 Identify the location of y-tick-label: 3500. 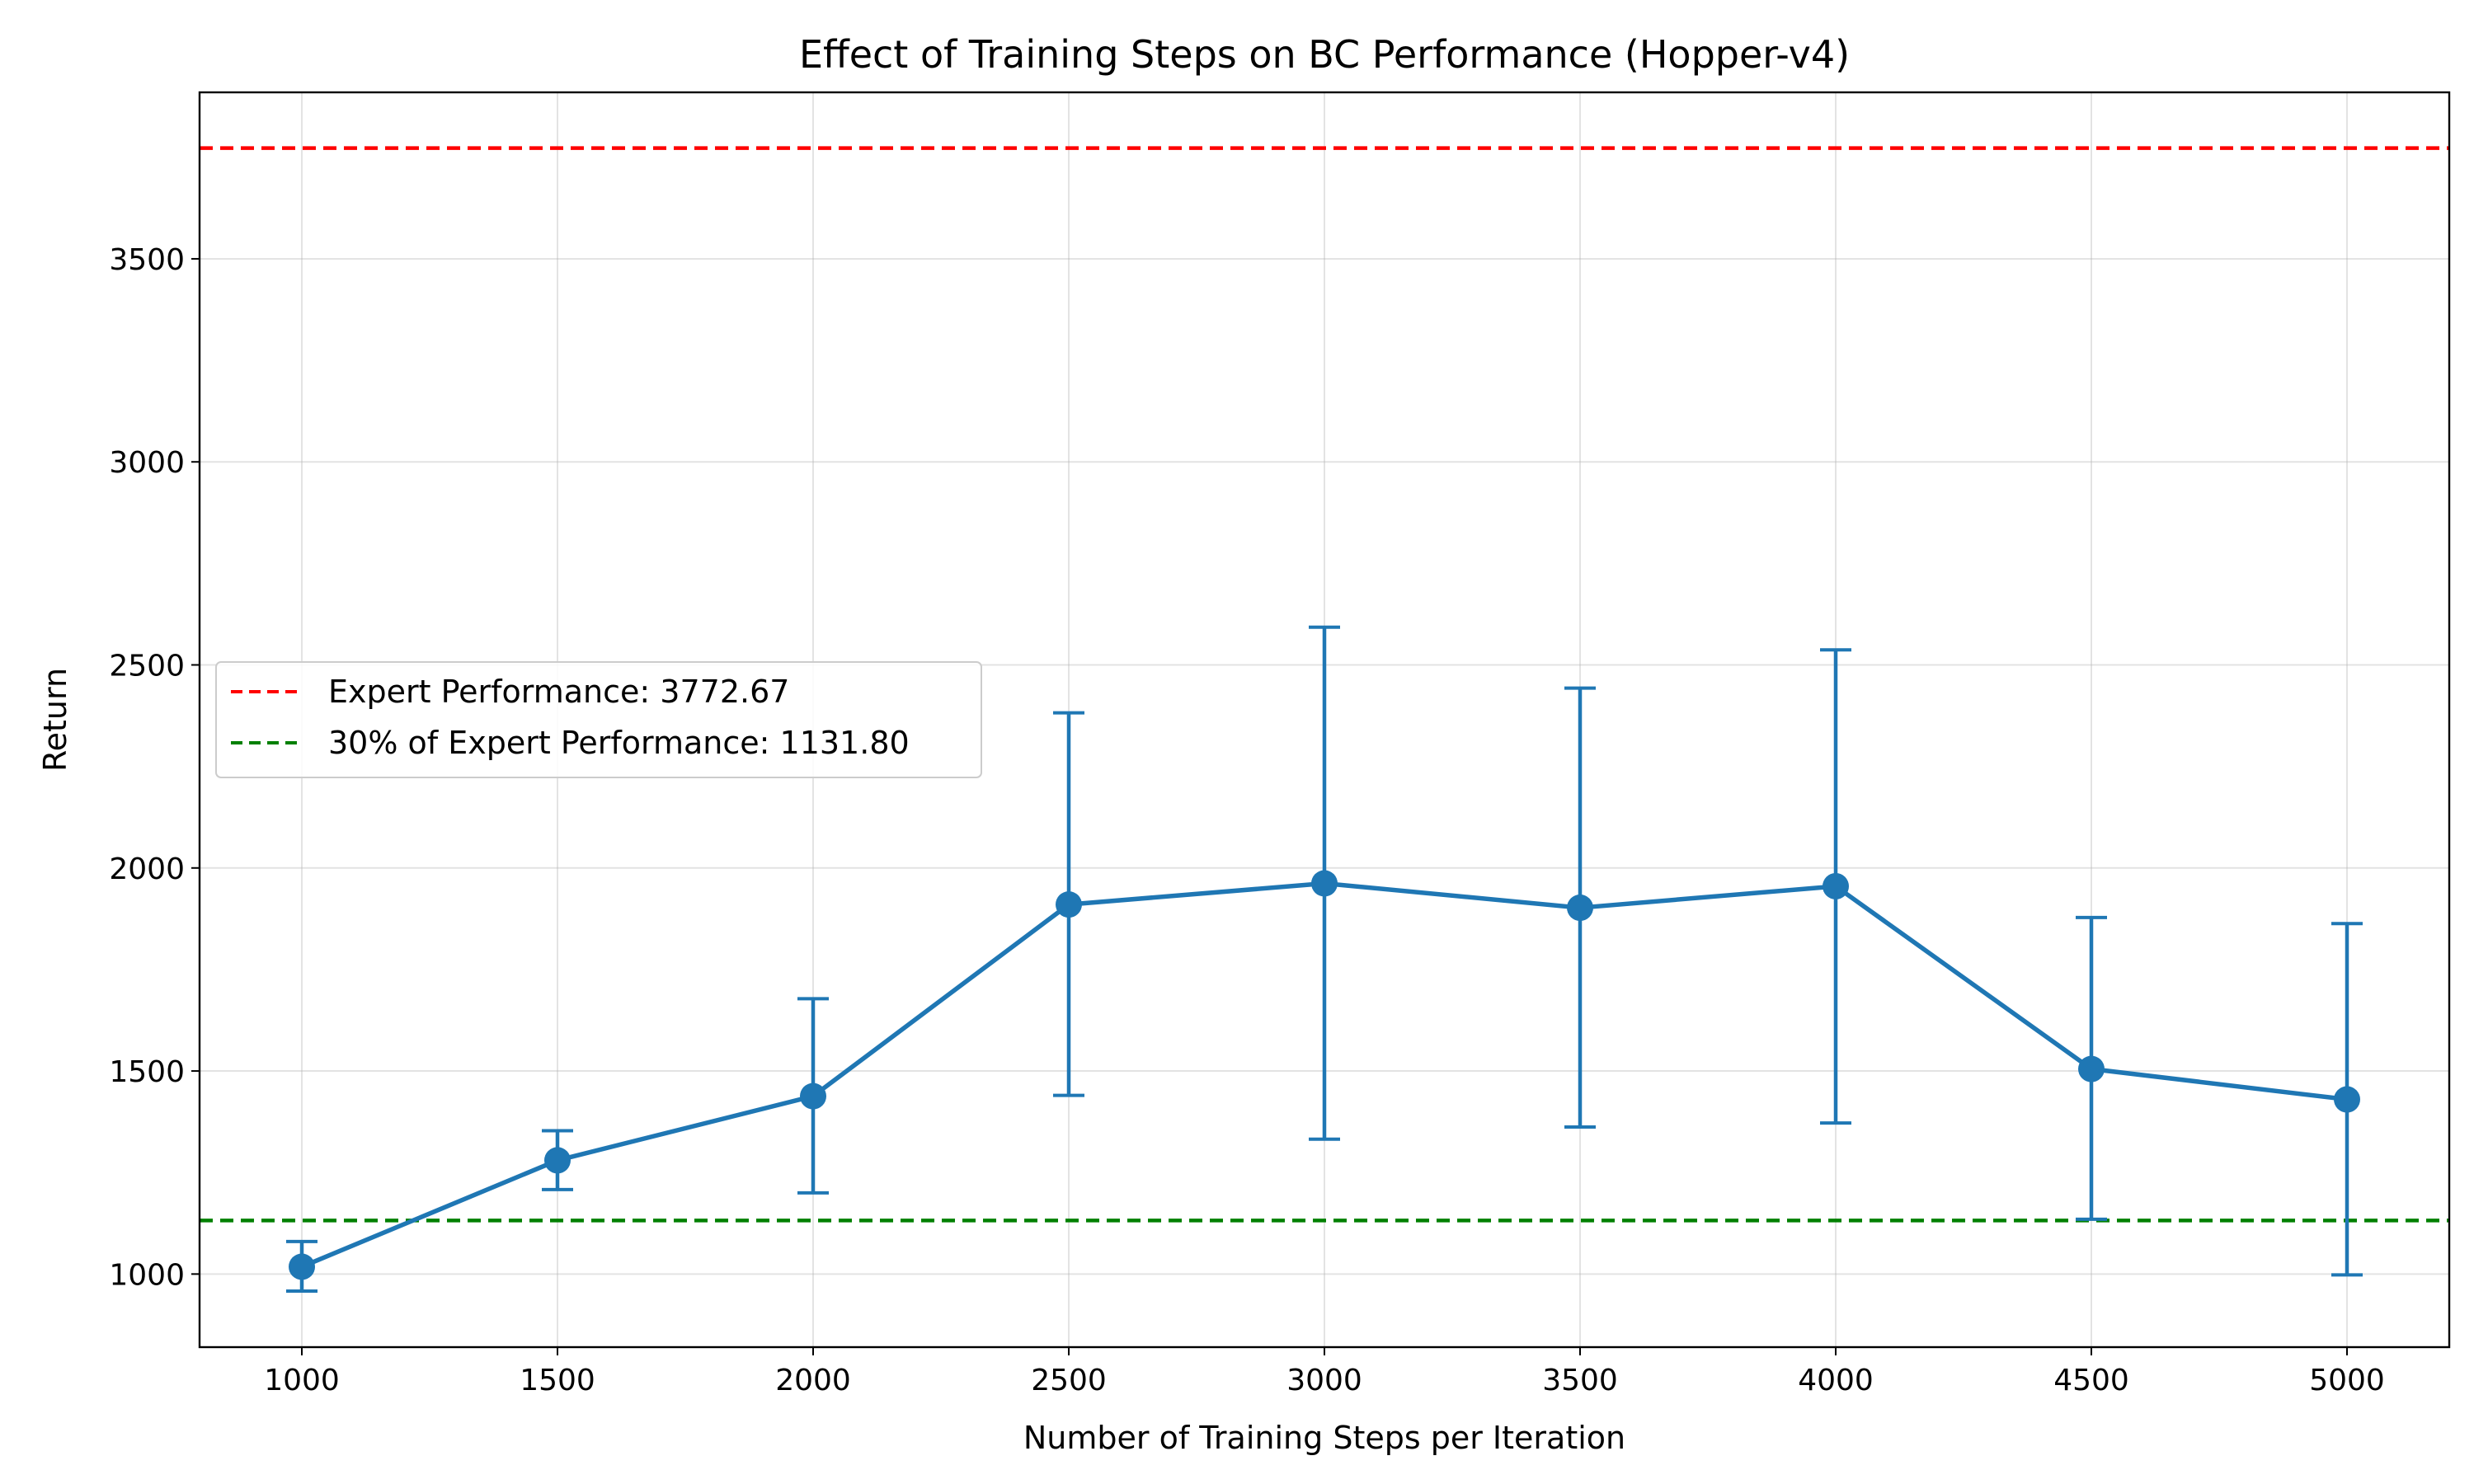
(147, 260).